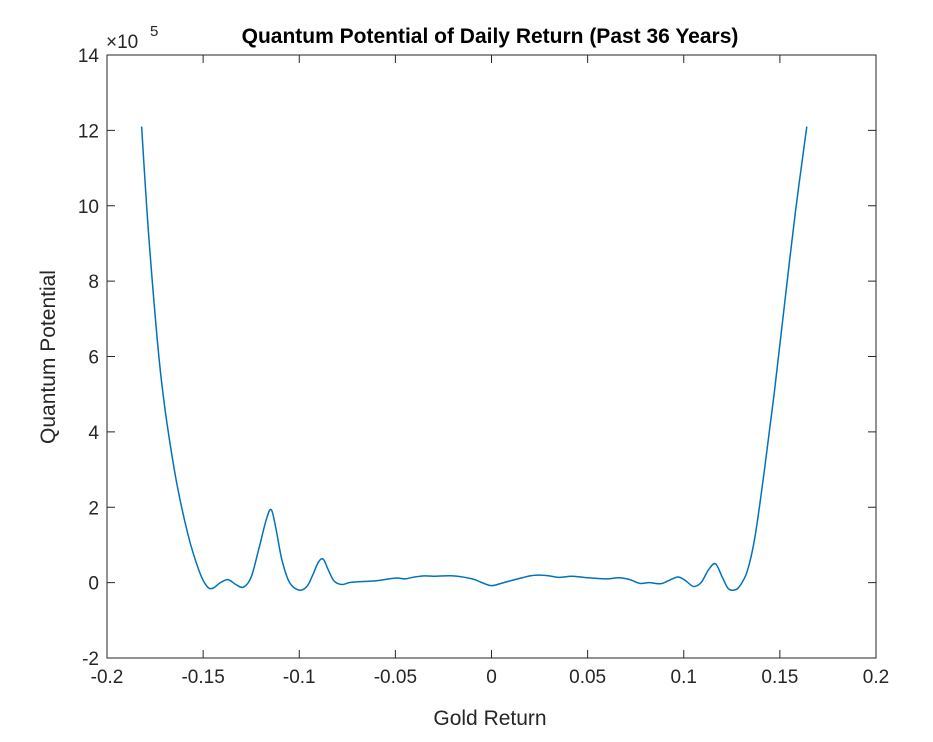 The height and width of the screenshot is (742, 933). What do you see at coordinates (107, 677) in the screenshot?
I see `x-tick-label: -0.2` at bounding box center [107, 677].